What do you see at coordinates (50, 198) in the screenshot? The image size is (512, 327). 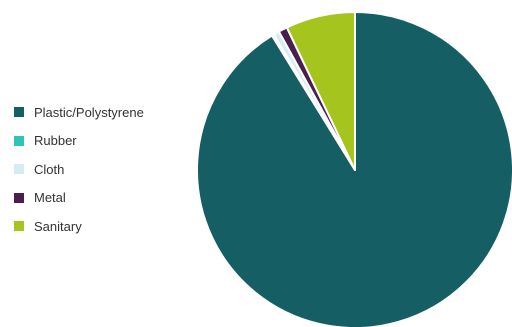 I see `legend-label-metal: Metal` at bounding box center [50, 198].